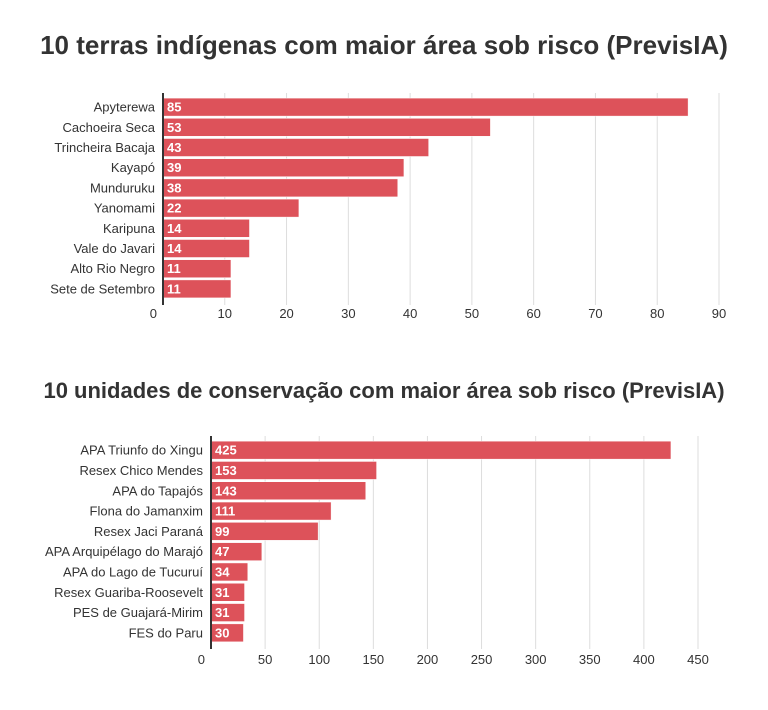  What do you see at coordinates (166, 632) in the screenshot?
I see `chart-1-category-label-9: FES do Paru` at bounding box center [166, 632].